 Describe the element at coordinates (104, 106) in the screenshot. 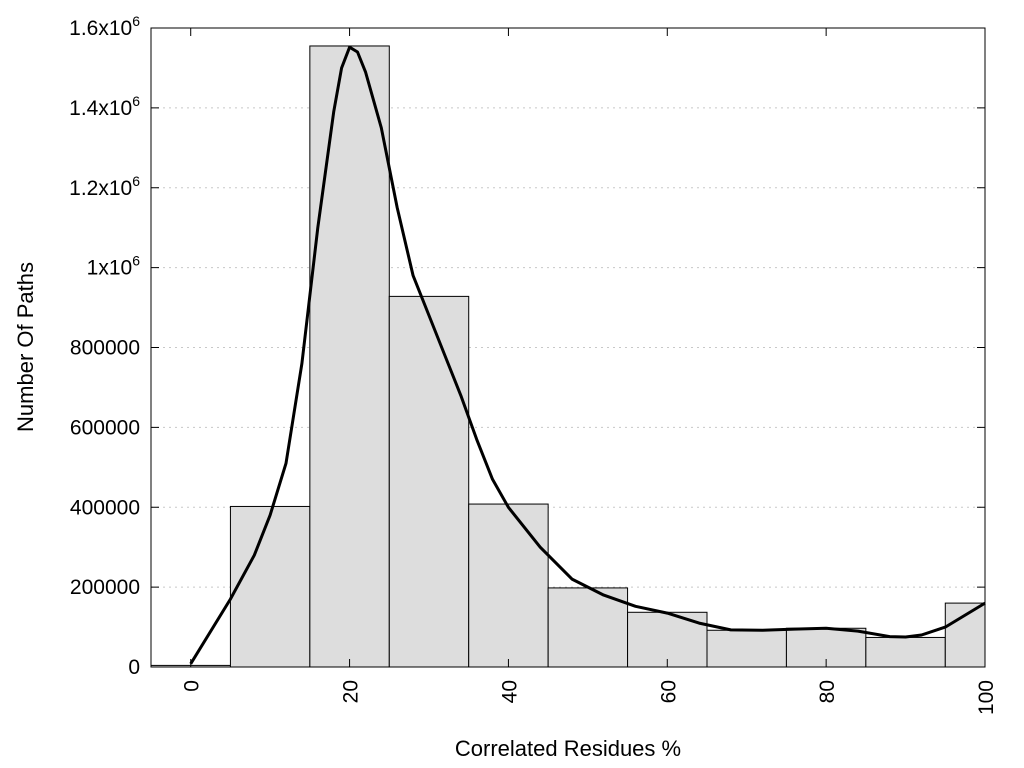

I see `y-tick-label: 1.4x10⁶` at that location.